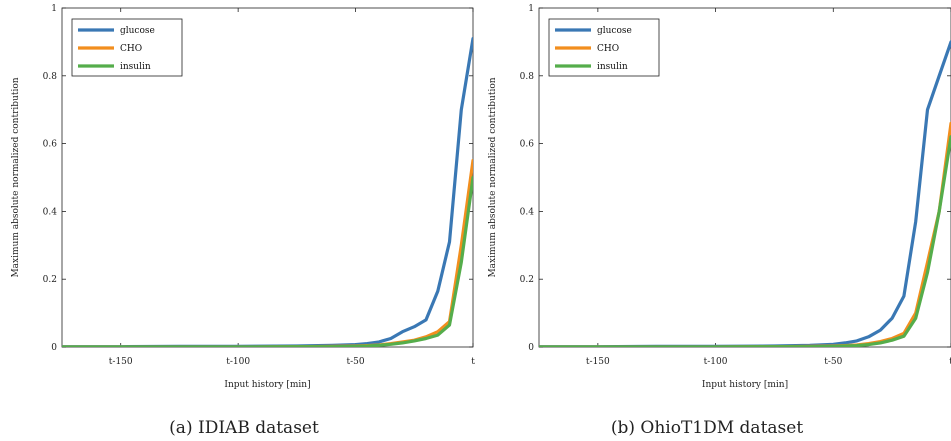 Image resolution: width=951 pixels, height=441 pixels. Describe the element at coordinates (707, 428) in the screenshot. I see `figure-caption: (b) OhioT1DM dataset` at that location.